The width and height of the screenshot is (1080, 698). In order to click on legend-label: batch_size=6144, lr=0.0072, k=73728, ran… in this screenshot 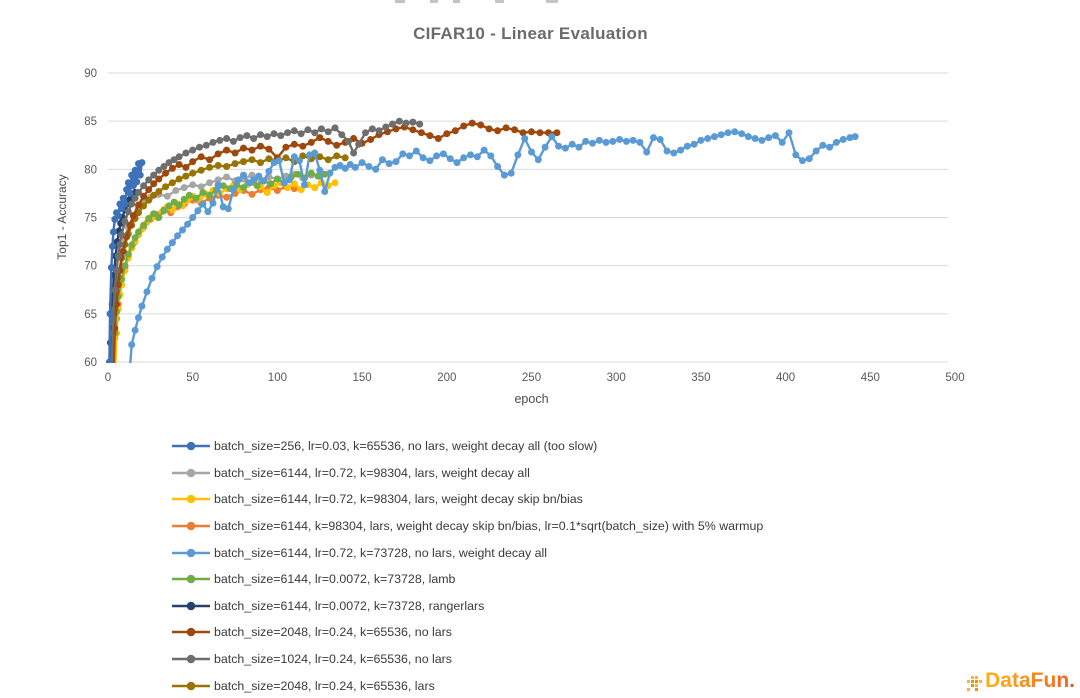, I will do `click(349, 605)`.